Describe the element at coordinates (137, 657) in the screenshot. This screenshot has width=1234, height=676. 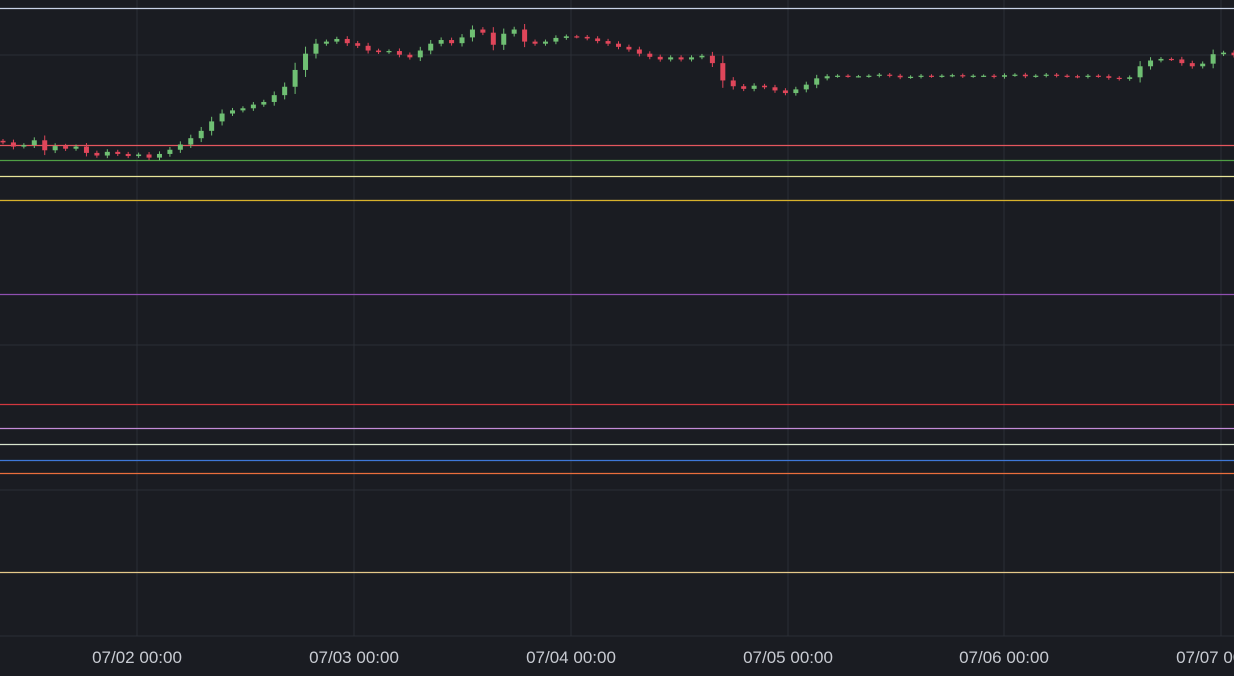
I see `x-tick-label-0: 07/02 00:00` at that location.